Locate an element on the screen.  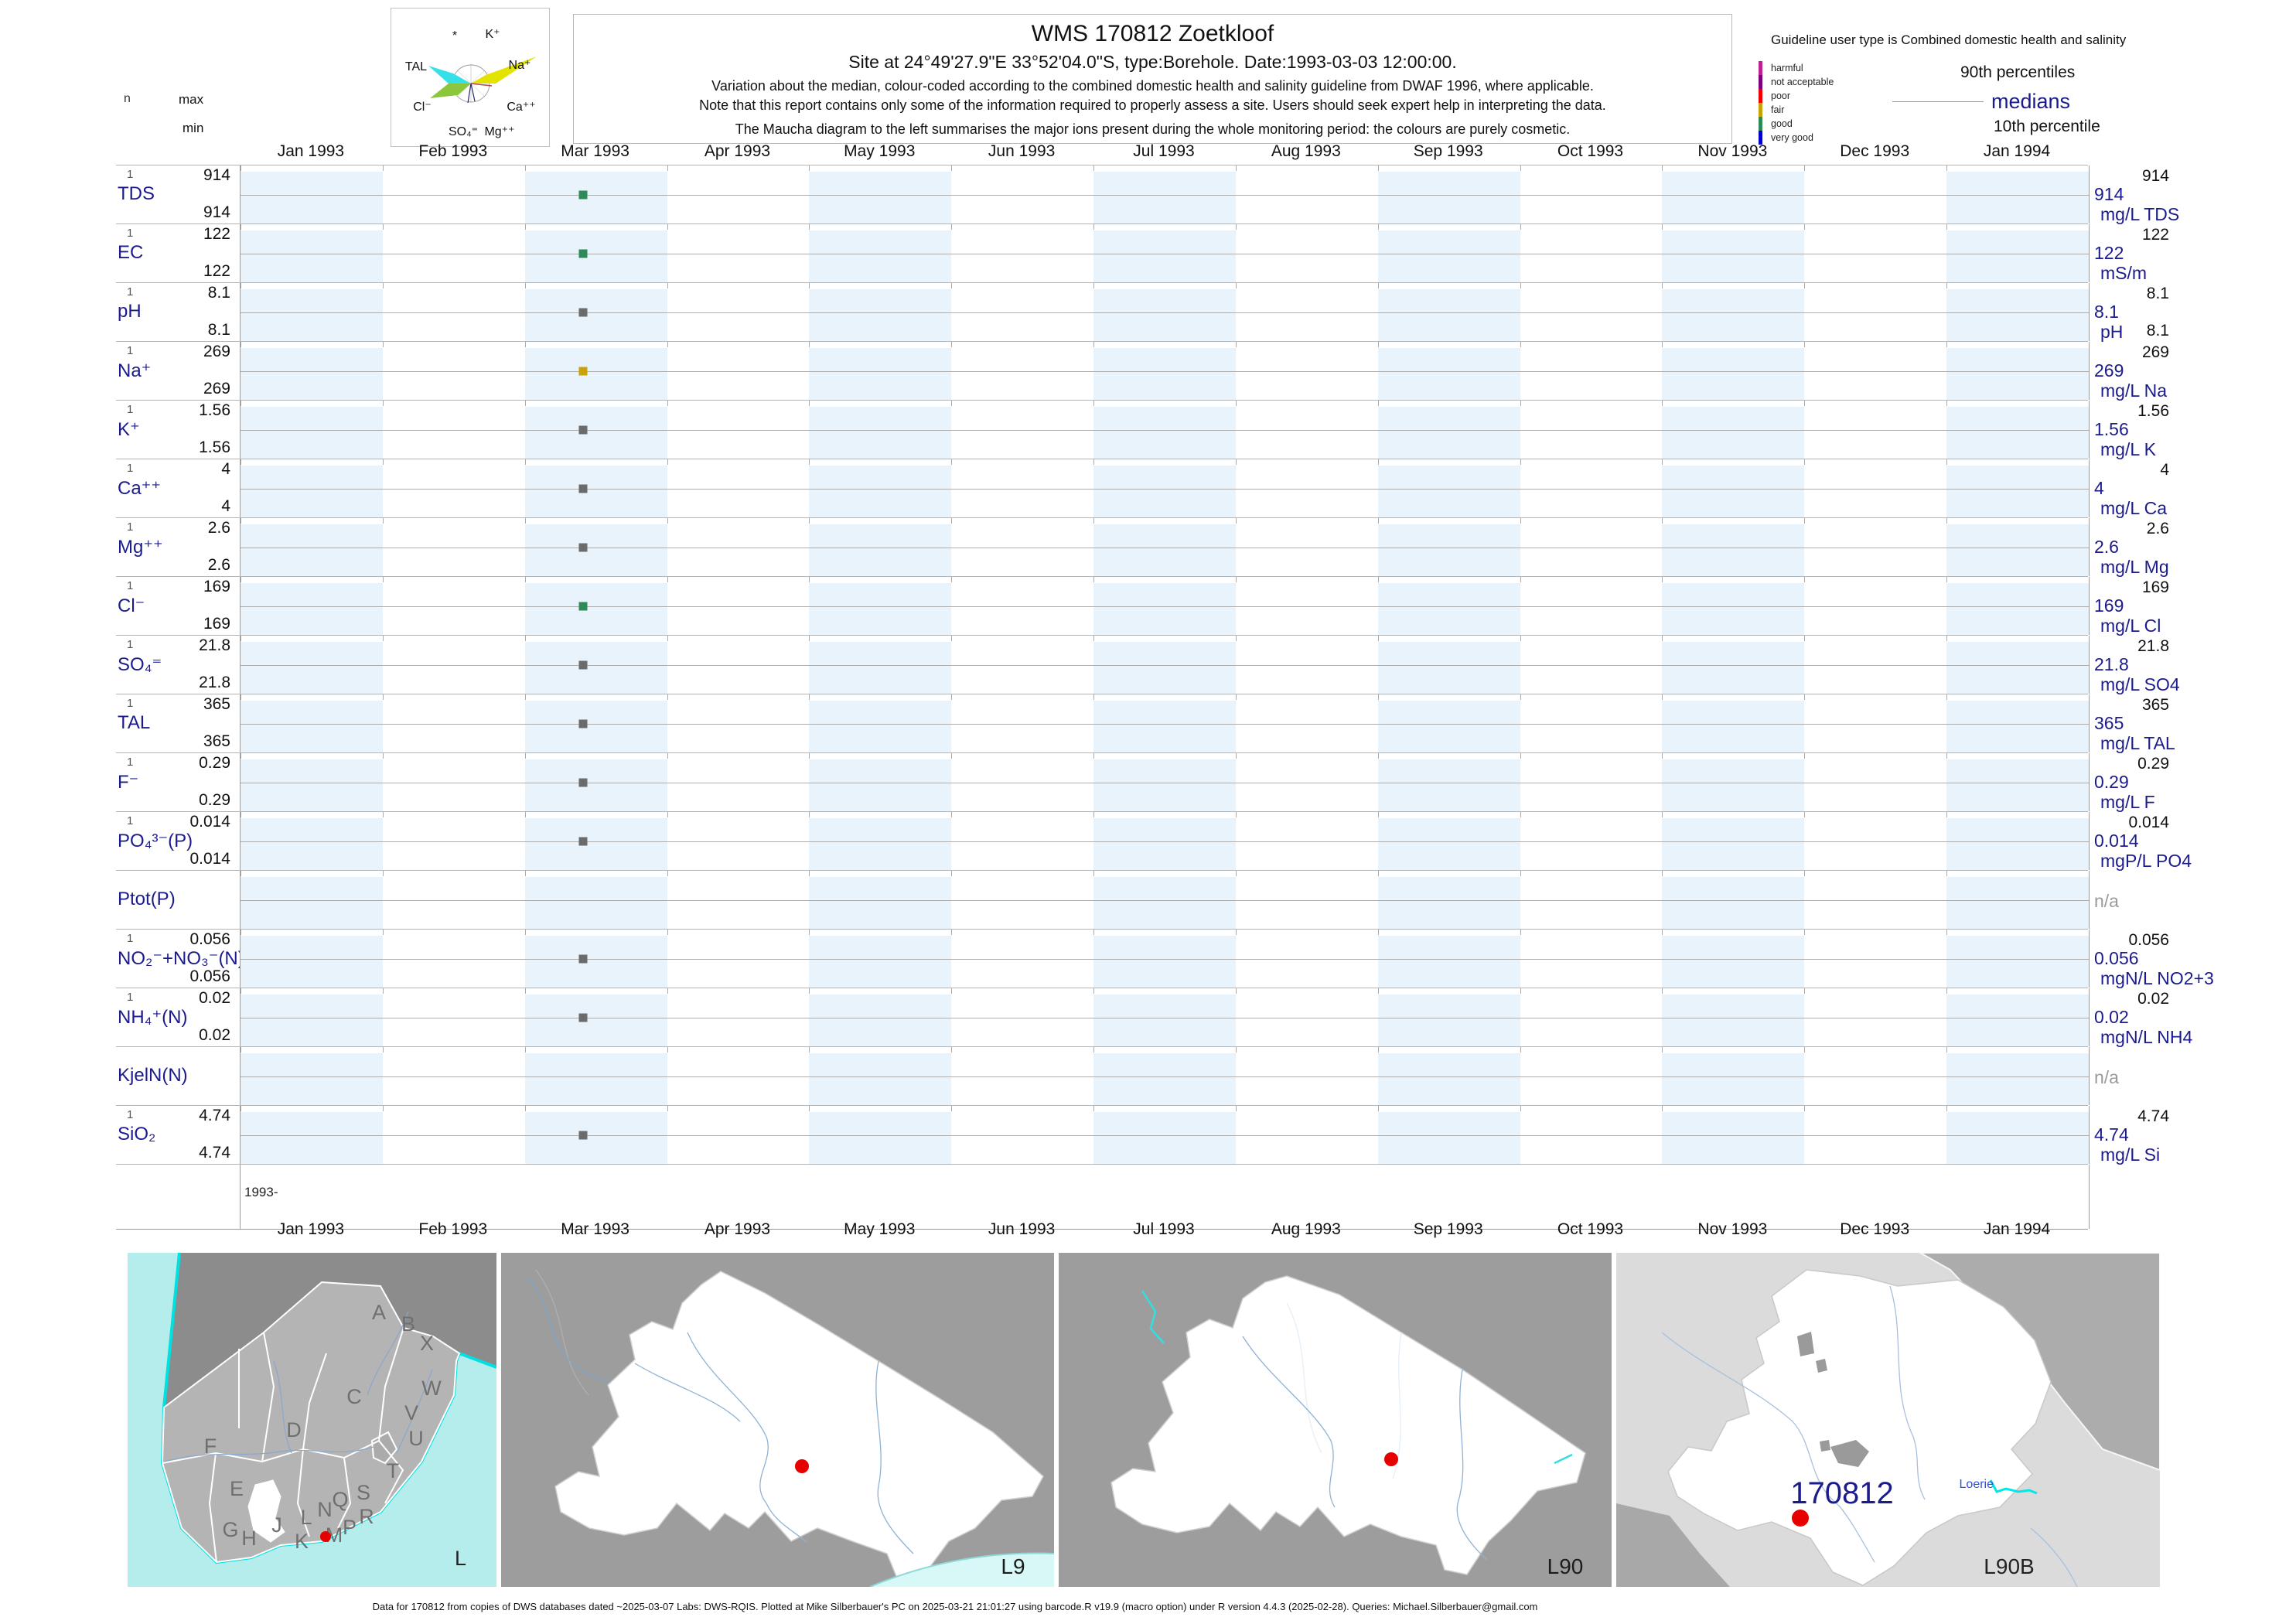
parameter-name: NO₂⁻+NO₃⁻(N) is located at coordinates (181, 958).